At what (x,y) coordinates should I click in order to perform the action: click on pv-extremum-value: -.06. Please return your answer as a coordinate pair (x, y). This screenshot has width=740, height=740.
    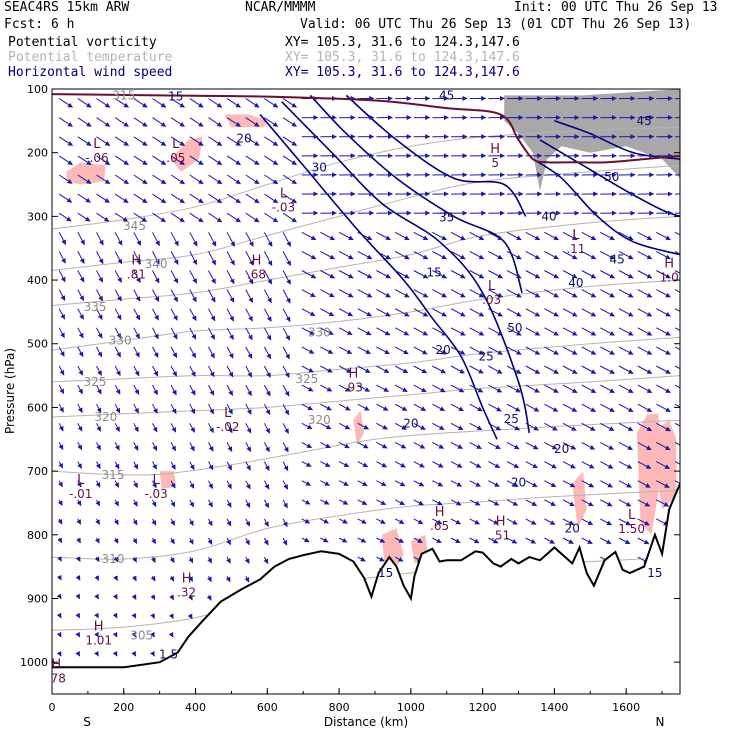
    Looking at the image, I should click on (96, 158).